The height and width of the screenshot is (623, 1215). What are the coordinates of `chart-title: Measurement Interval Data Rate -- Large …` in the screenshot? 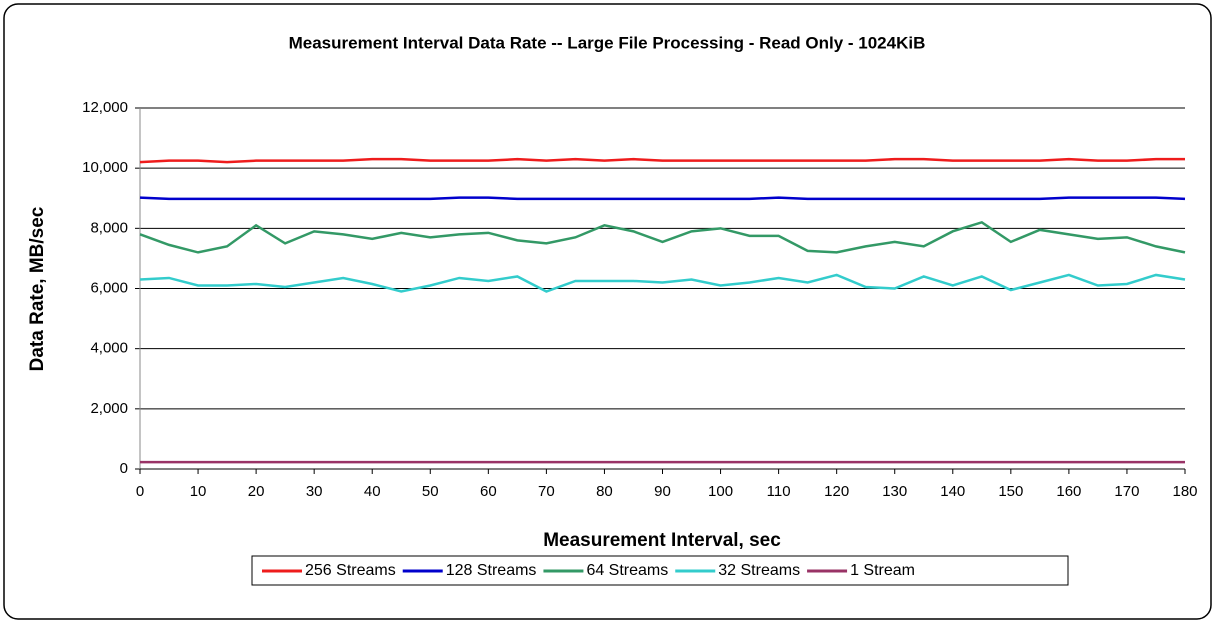 It's located at (607, 42).